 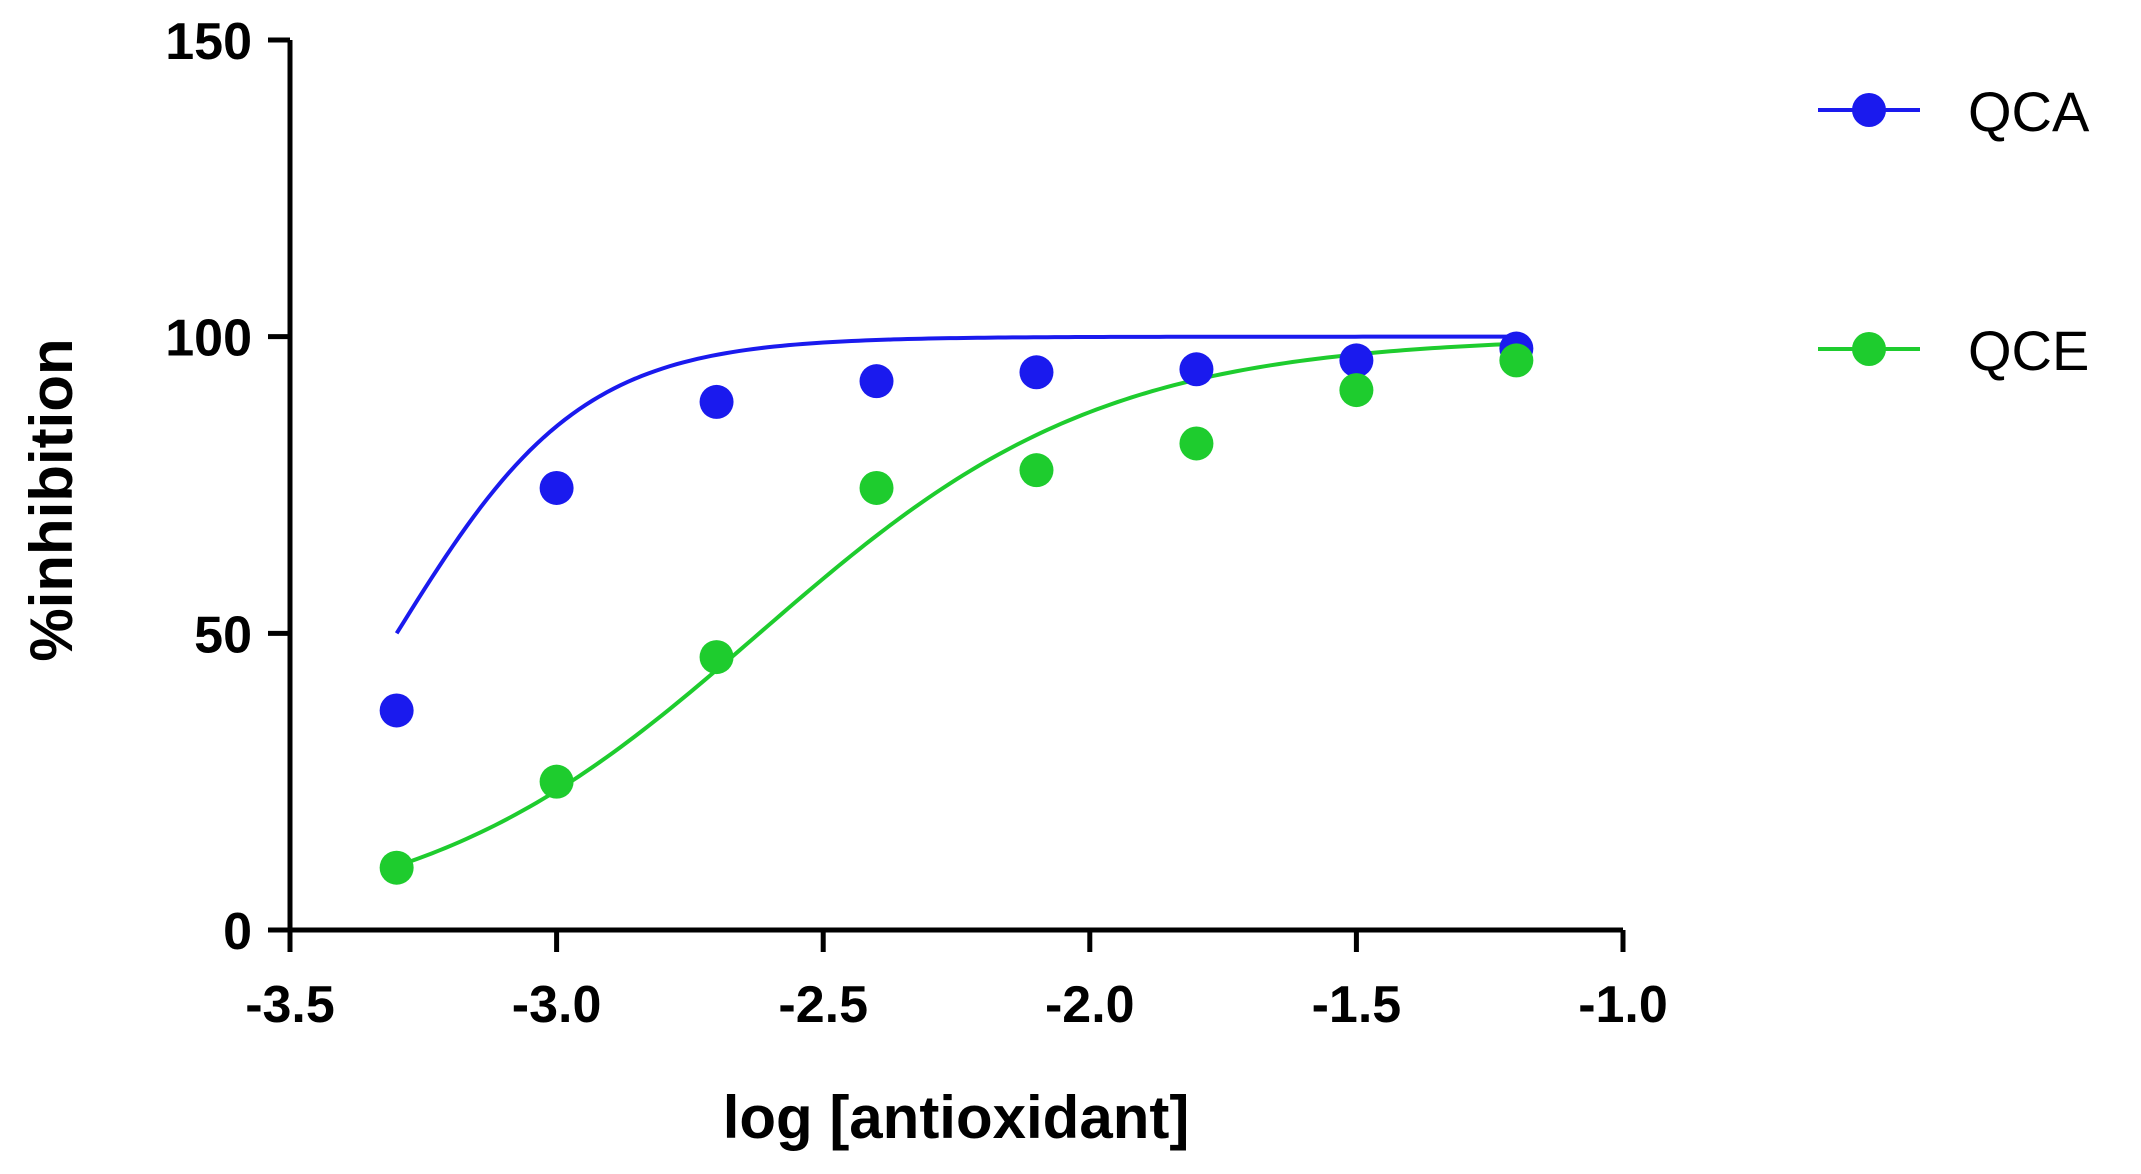 What do you see at coordinates (1869, 349) in the screenshot?
I see `legend-marker-qce` at bounding box center [1869, 349].